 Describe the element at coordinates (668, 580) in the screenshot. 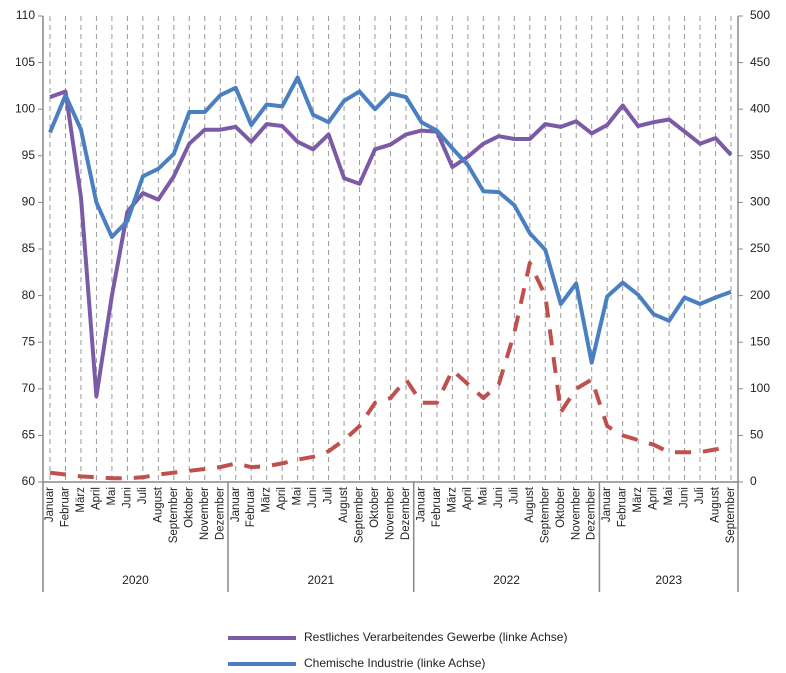

I see `year-label: 2023` at that location.